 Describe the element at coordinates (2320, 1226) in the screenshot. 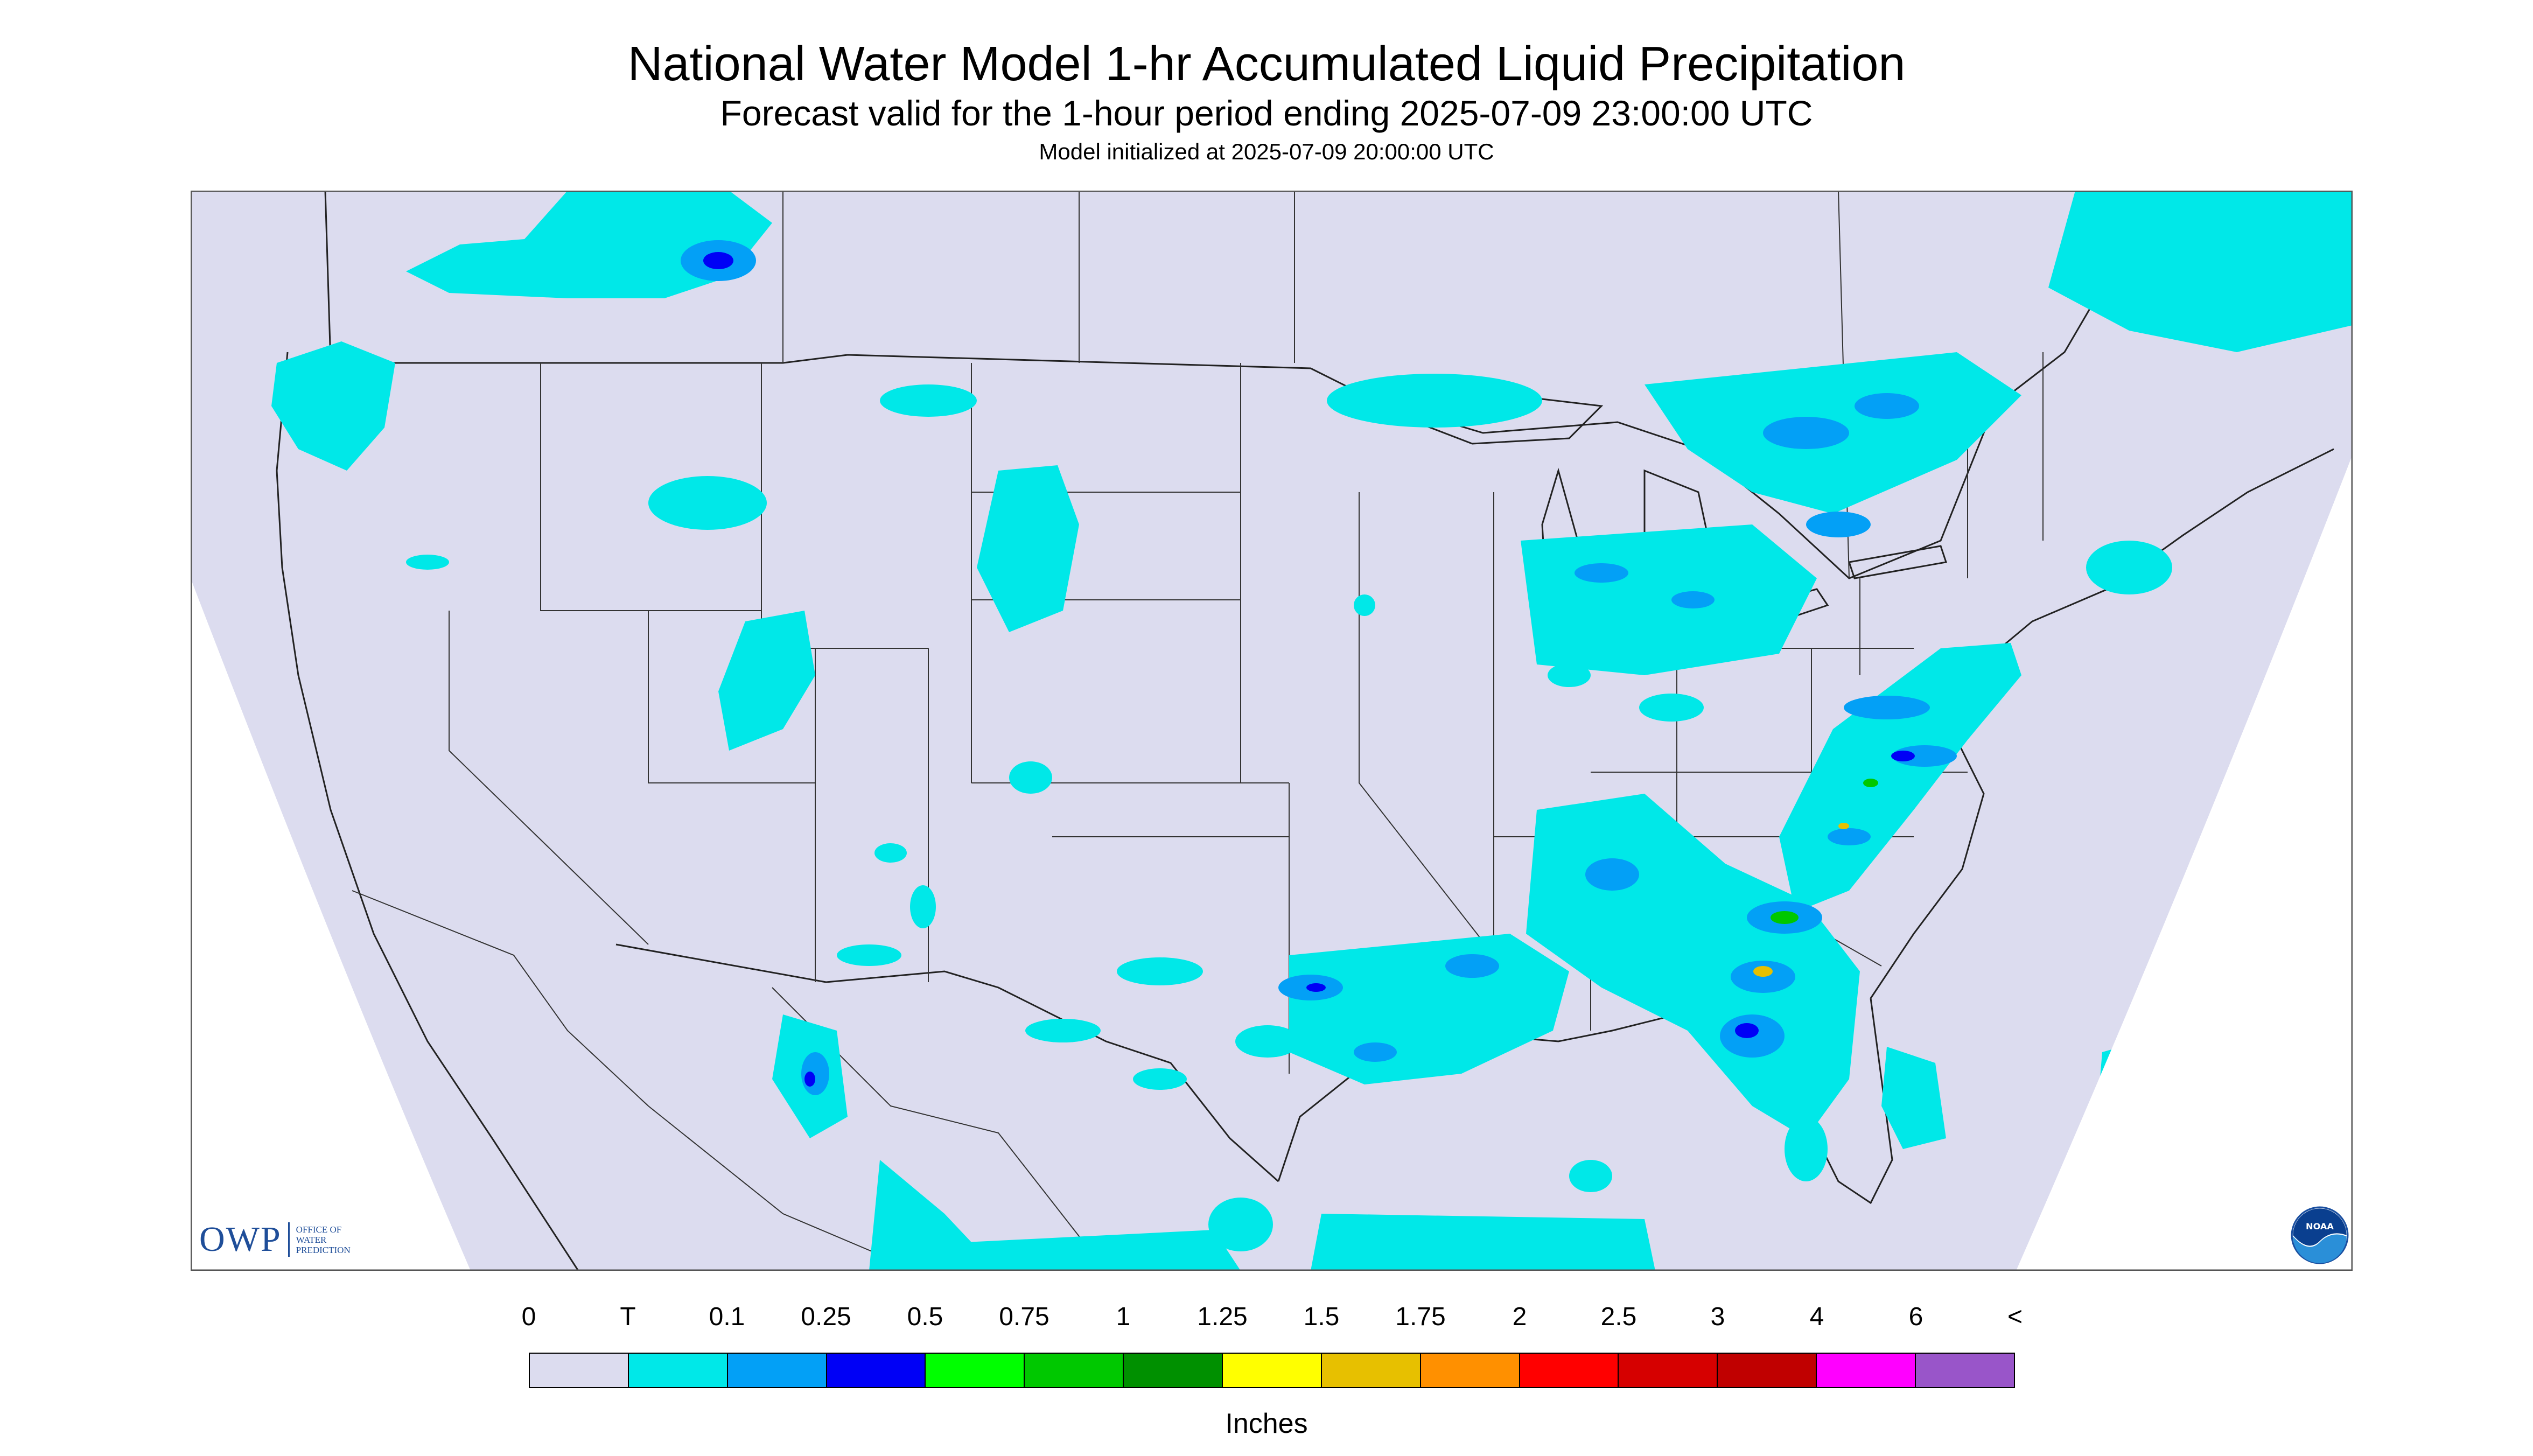

I see `noaa-logo-text: NOAA` at that location.